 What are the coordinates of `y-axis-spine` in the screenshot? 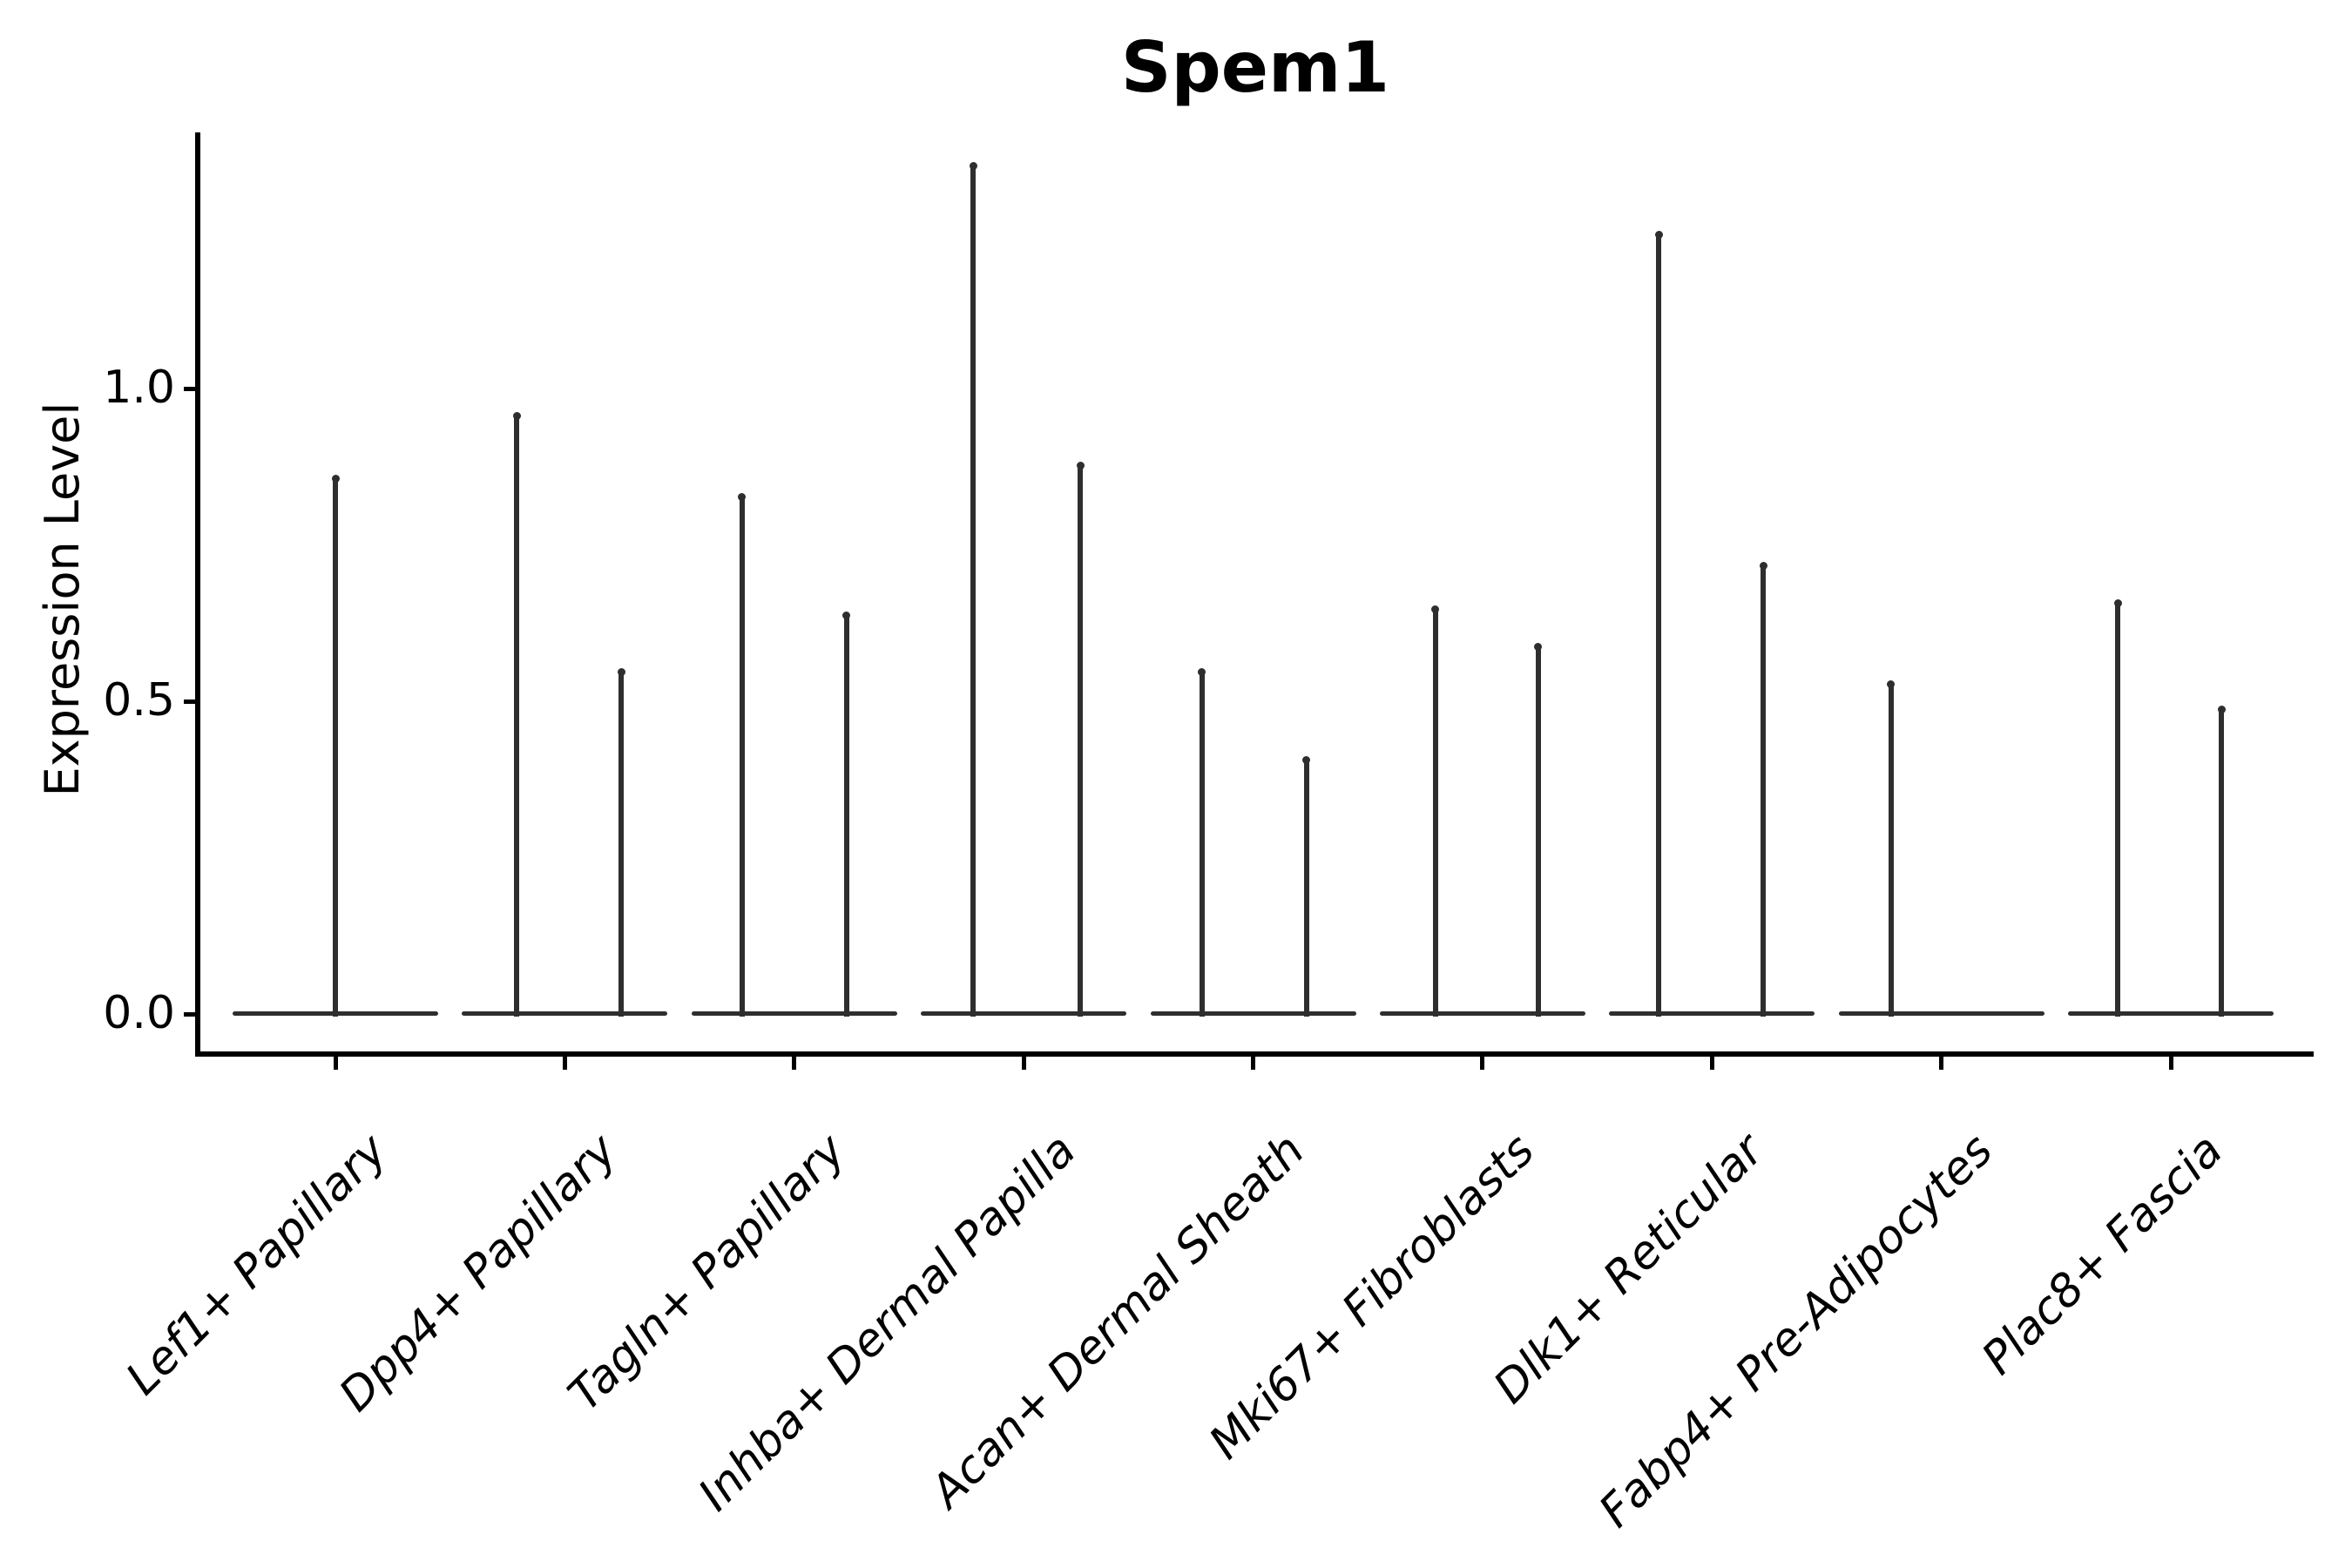 It's located at (198, 594).